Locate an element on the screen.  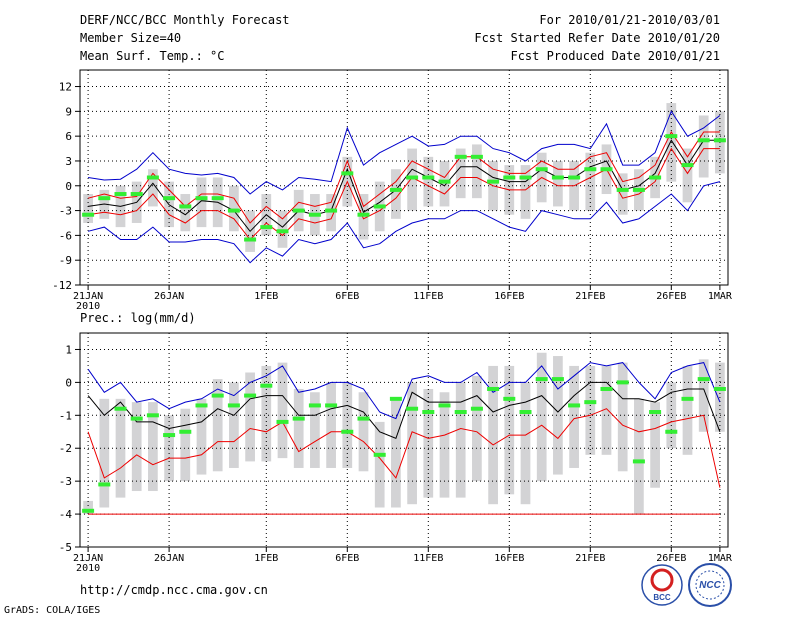
x-tick-label-0-4: 11FEB is located at coordinates (428, 296).